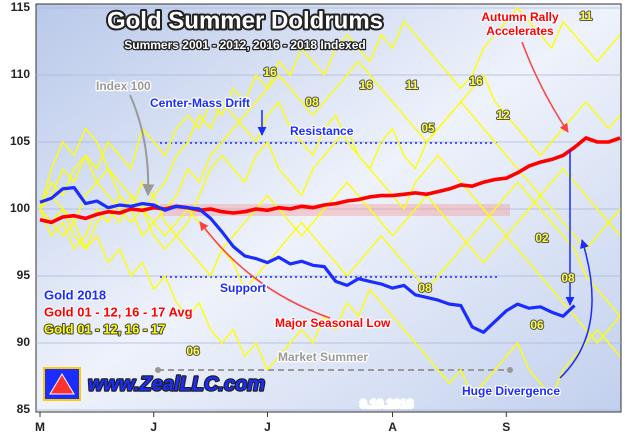 Image resolution: width=625 pixels, height=438 pixels. Describe the element at coordinates (511, 391) in the screenshot. I see `annotation: Huge Divergence` at that location.